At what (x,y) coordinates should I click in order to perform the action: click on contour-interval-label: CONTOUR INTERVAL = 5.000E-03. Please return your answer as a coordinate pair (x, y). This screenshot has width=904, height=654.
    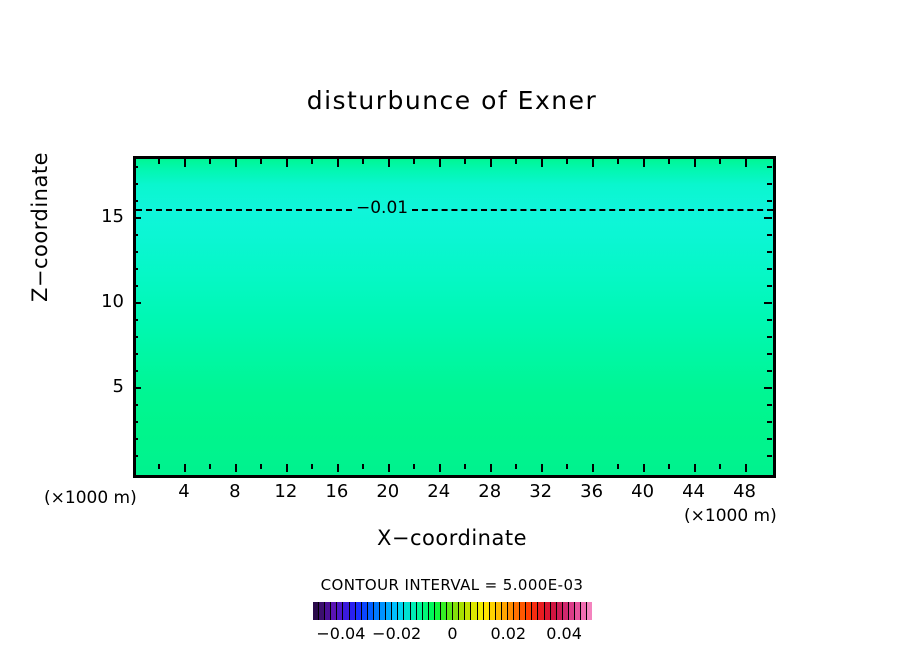
    Looking at the image, I should click on (452, 585).